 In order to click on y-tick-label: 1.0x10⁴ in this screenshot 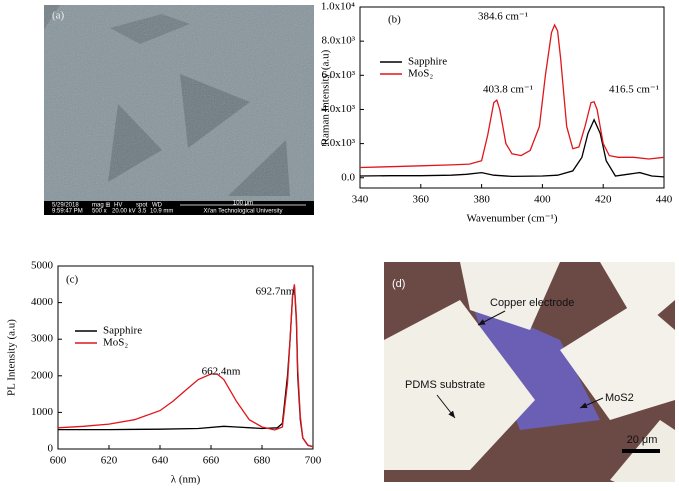, I will do `click(338, 7)`.